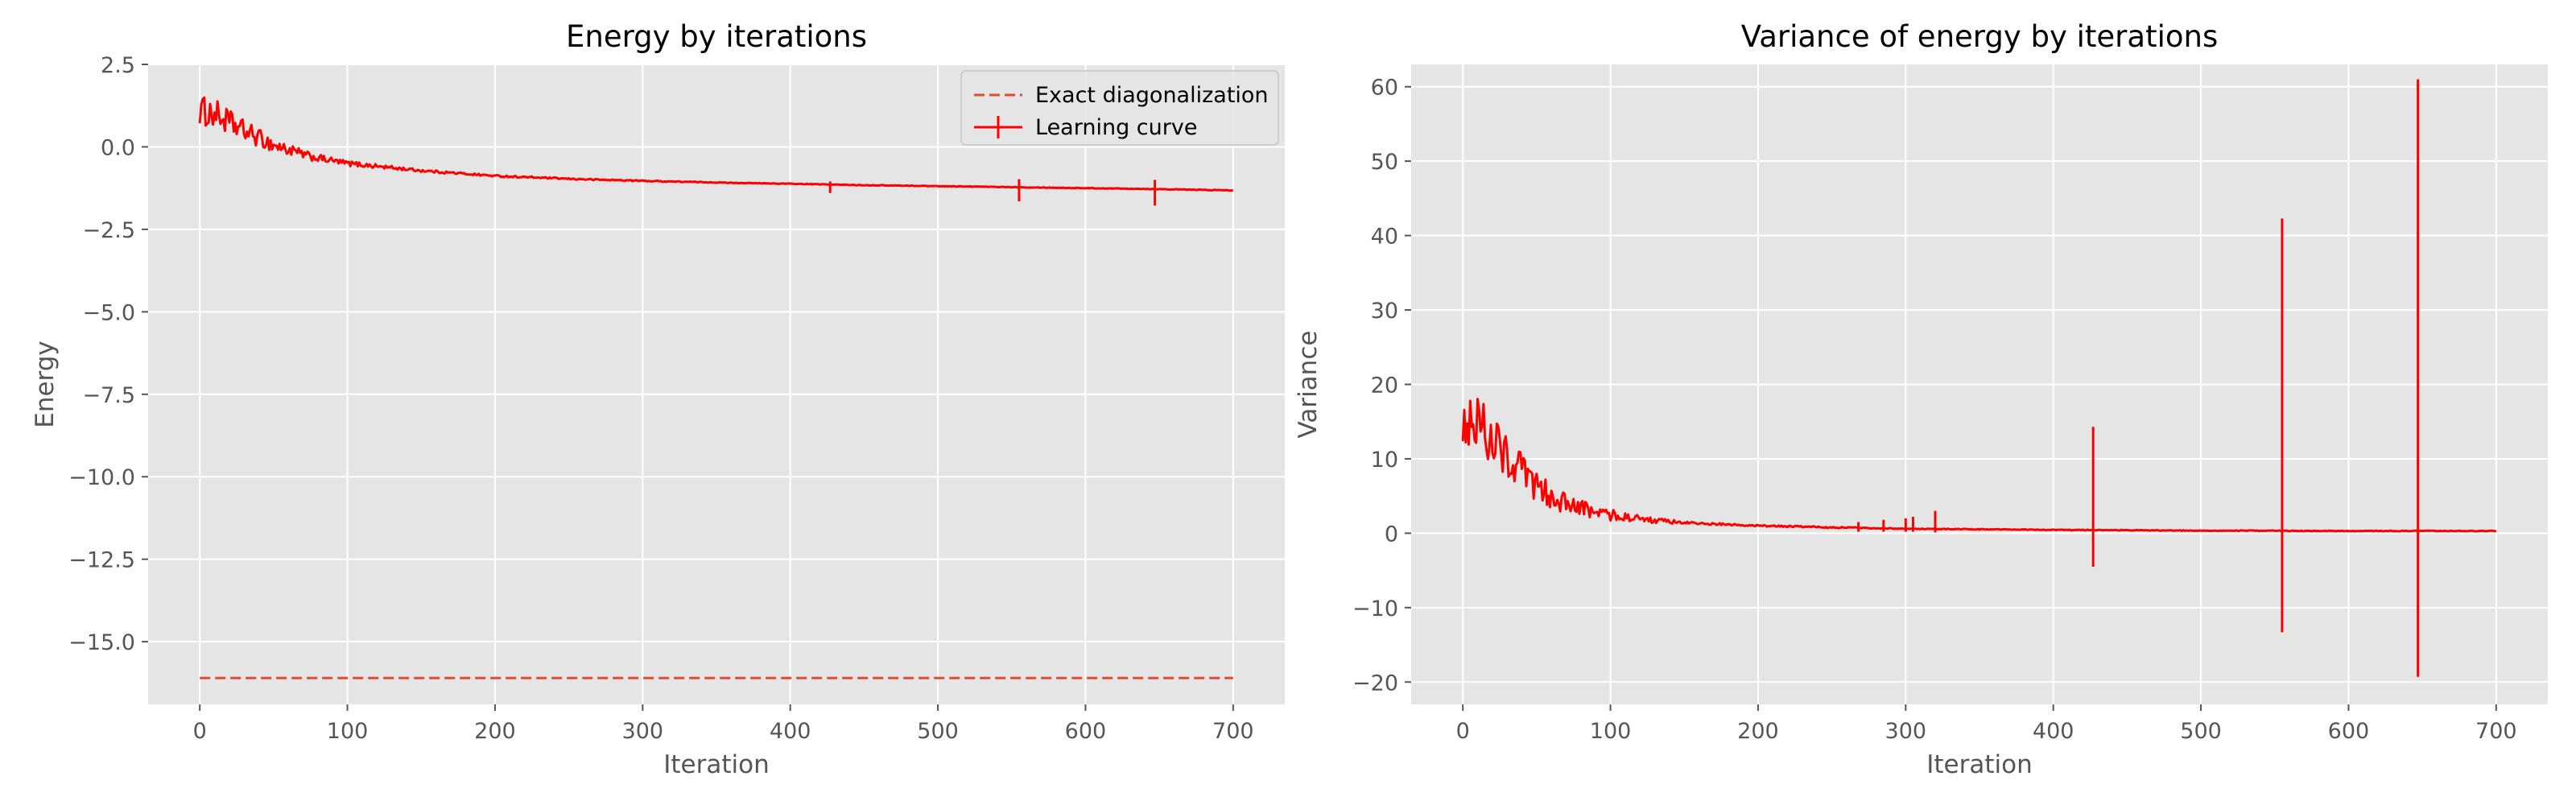 Image resolution: width=2576 pixels, height=805 pixels. What do you see at coordinates (118, 65) in the screenshot?
I see `y-tick-label: 2.5` at bounding box center [118, 65].